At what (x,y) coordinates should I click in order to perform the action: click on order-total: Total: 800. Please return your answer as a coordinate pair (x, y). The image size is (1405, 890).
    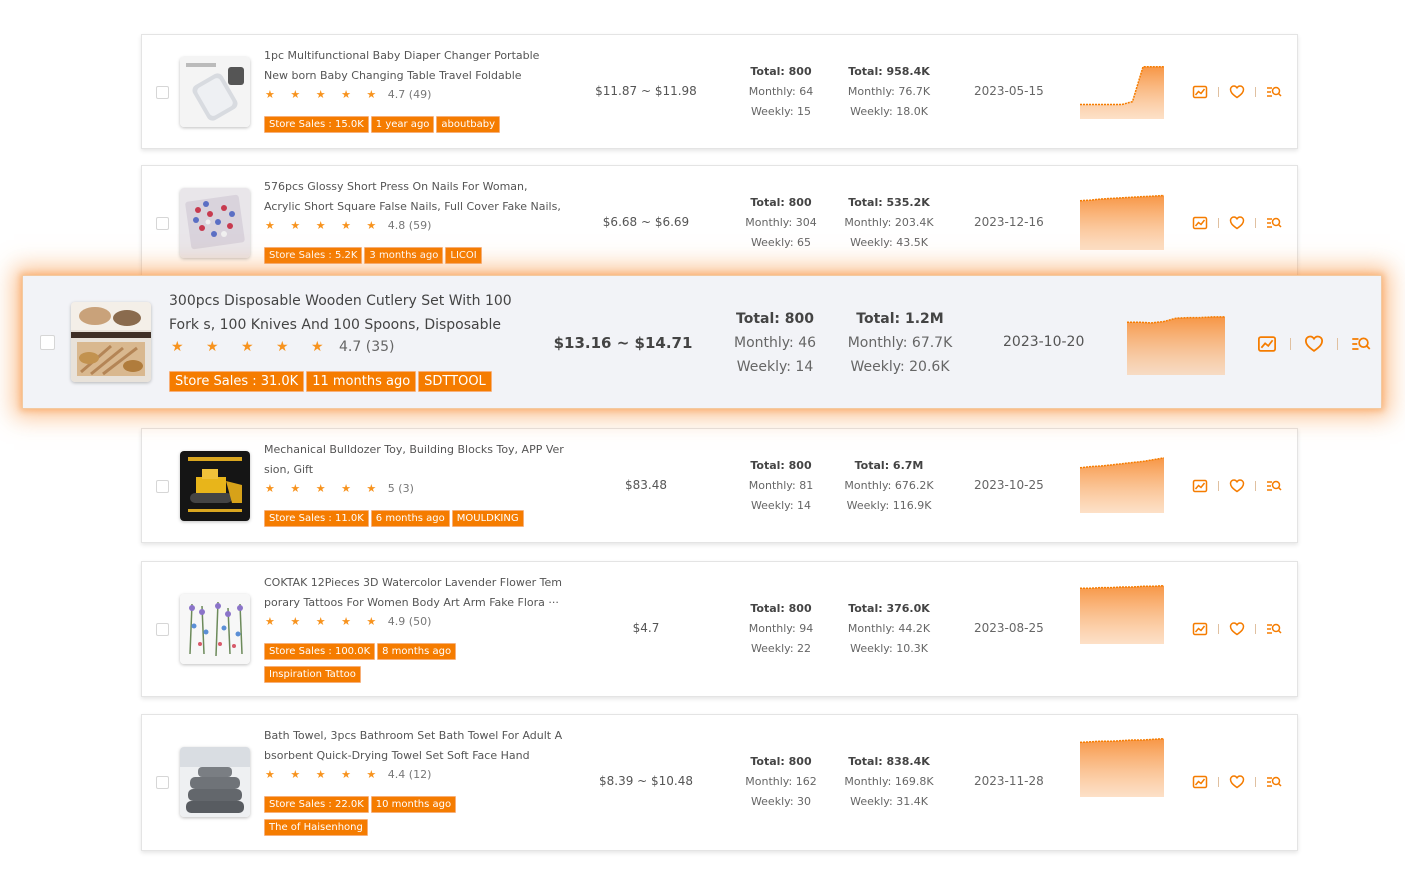
    Looking at the image, I should click on (775, 319).